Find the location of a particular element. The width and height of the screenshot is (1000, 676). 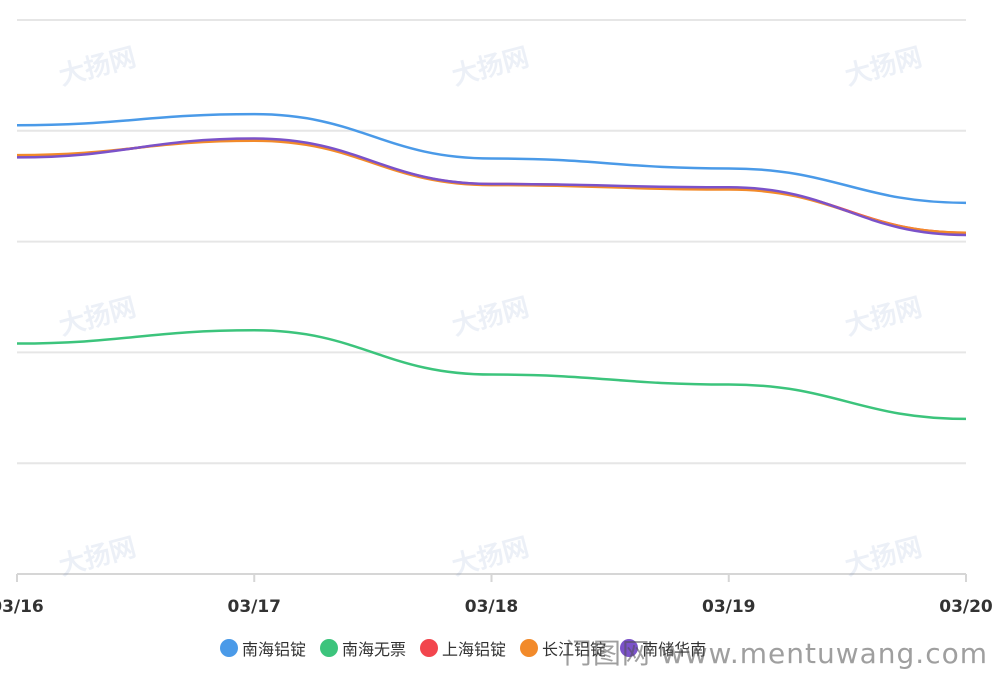

legend: 南海铝锭 南海无票 上海铝锭 长江铝锭 南储华南 is located at coordinates (463, 648).